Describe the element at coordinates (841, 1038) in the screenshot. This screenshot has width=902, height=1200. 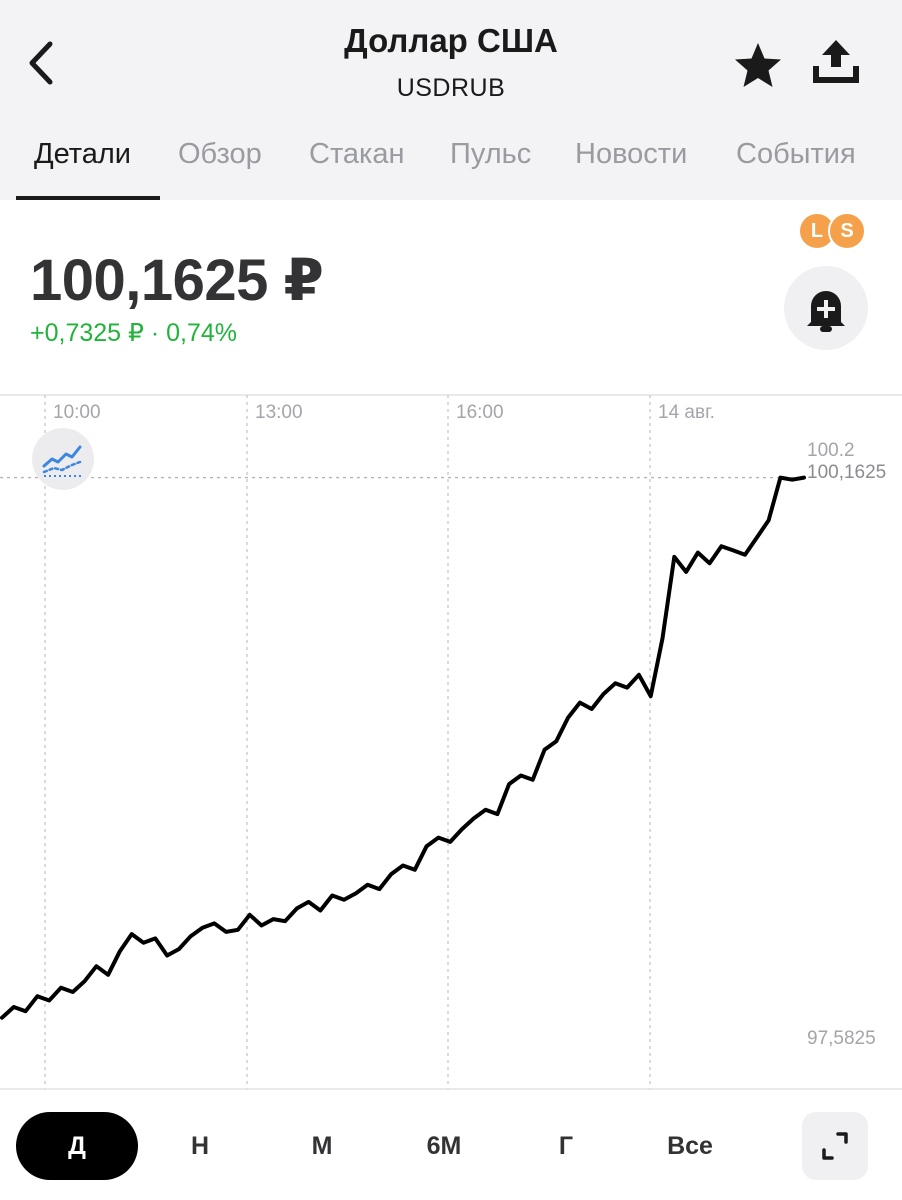
I see `y-min-label: 97,5825` at that location.